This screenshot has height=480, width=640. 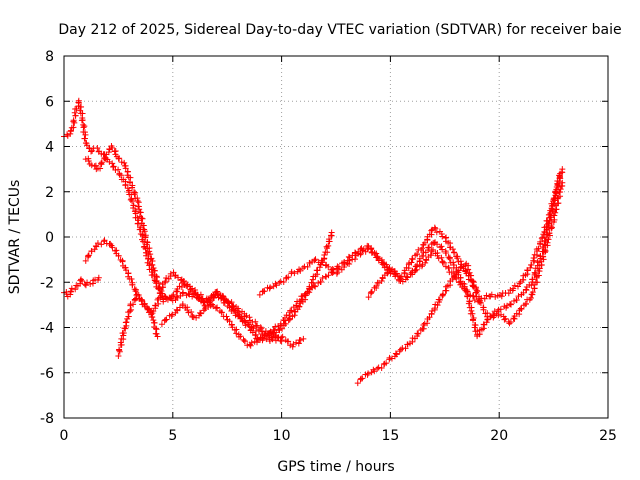 What do you see at coordinates (390, 436) in the screenshot?
I see `x-tick-label: 15` at bounding box center [390, 436].